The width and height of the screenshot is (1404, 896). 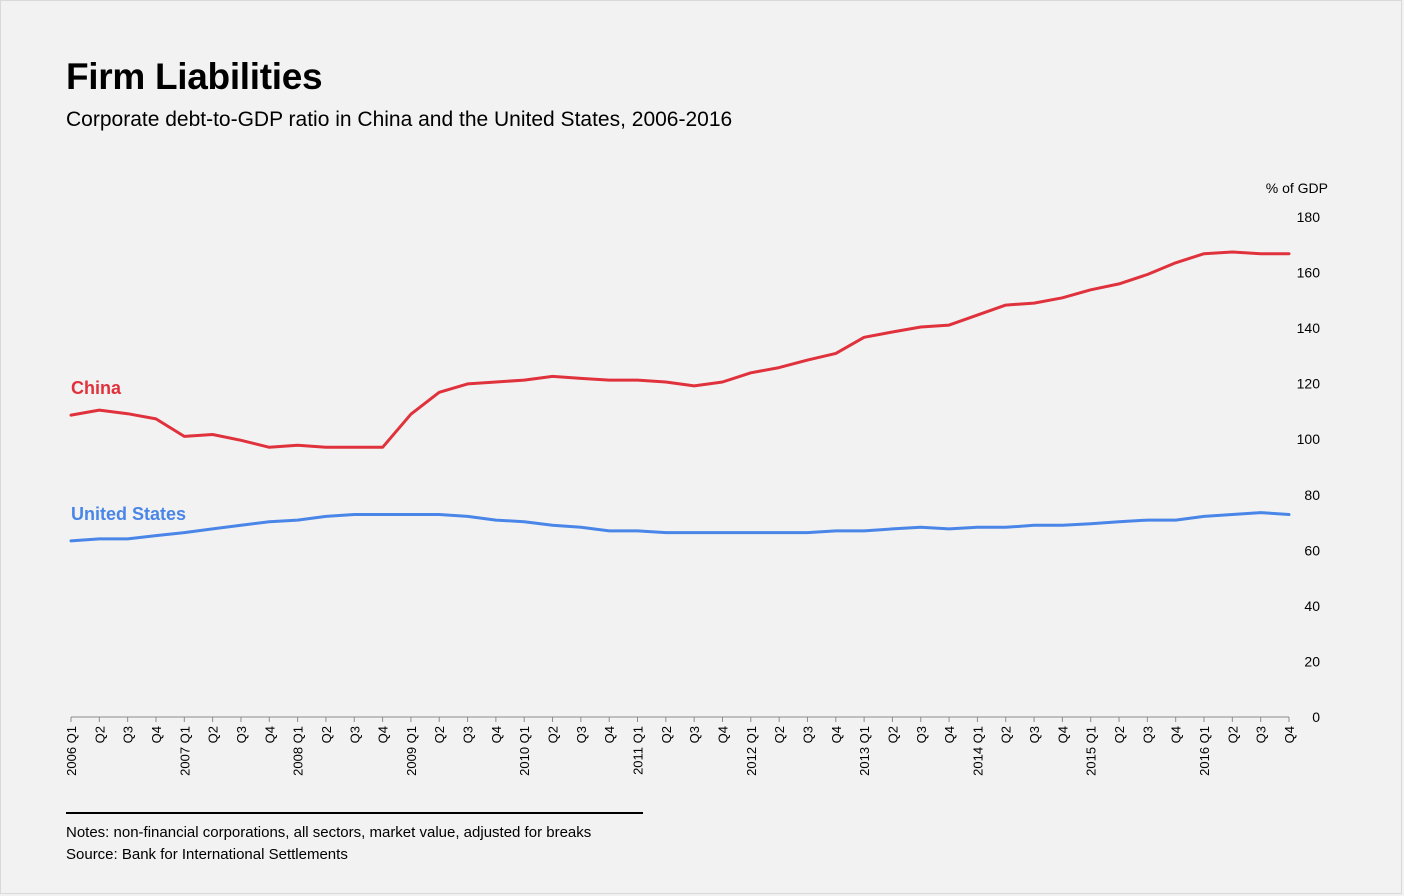 I want to click on y-tick-label: 140, so click(x=1309, y=328).